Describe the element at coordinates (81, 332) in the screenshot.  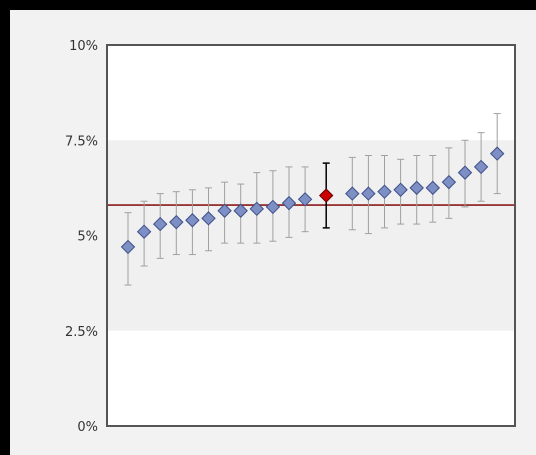
I see `y-tick-label: 2.5%` at that location.